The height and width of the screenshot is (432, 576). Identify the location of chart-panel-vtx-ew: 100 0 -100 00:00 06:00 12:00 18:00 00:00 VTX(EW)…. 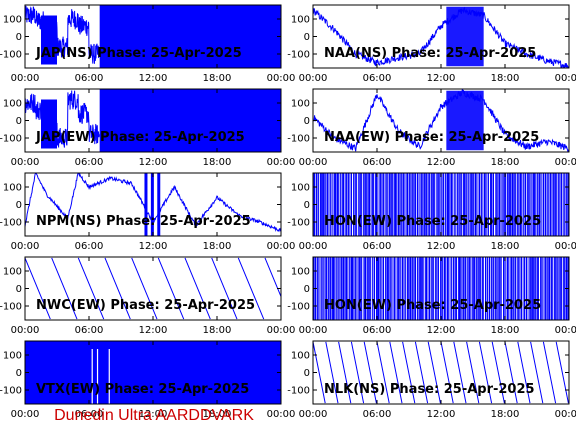
(147, 380).